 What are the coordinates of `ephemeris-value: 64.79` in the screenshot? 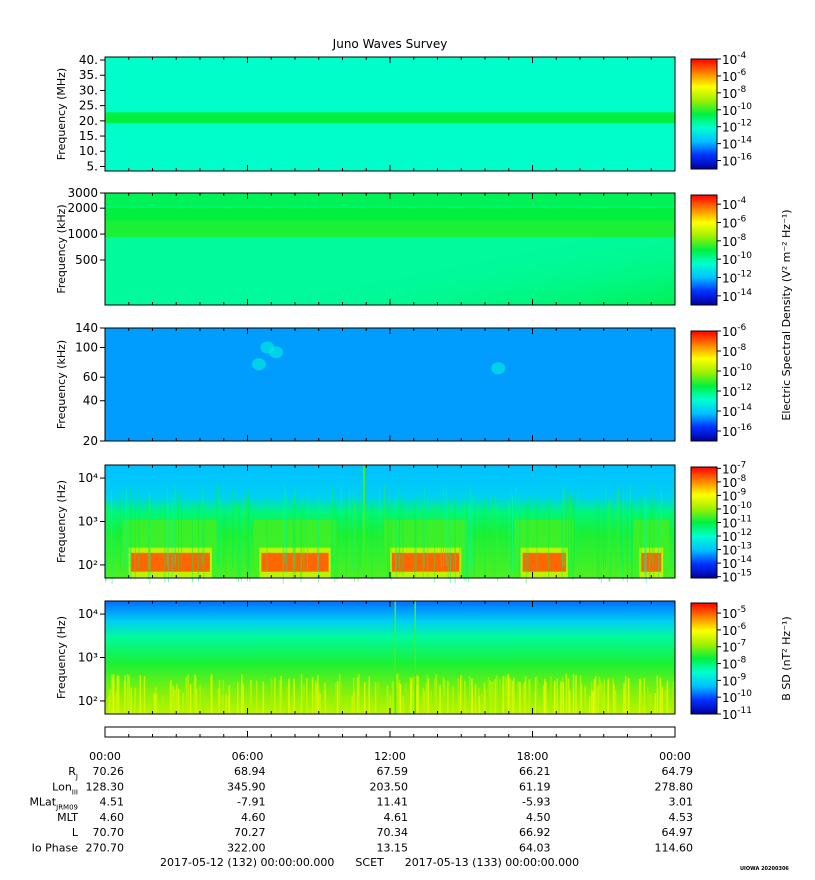 It's located at (678, 771).